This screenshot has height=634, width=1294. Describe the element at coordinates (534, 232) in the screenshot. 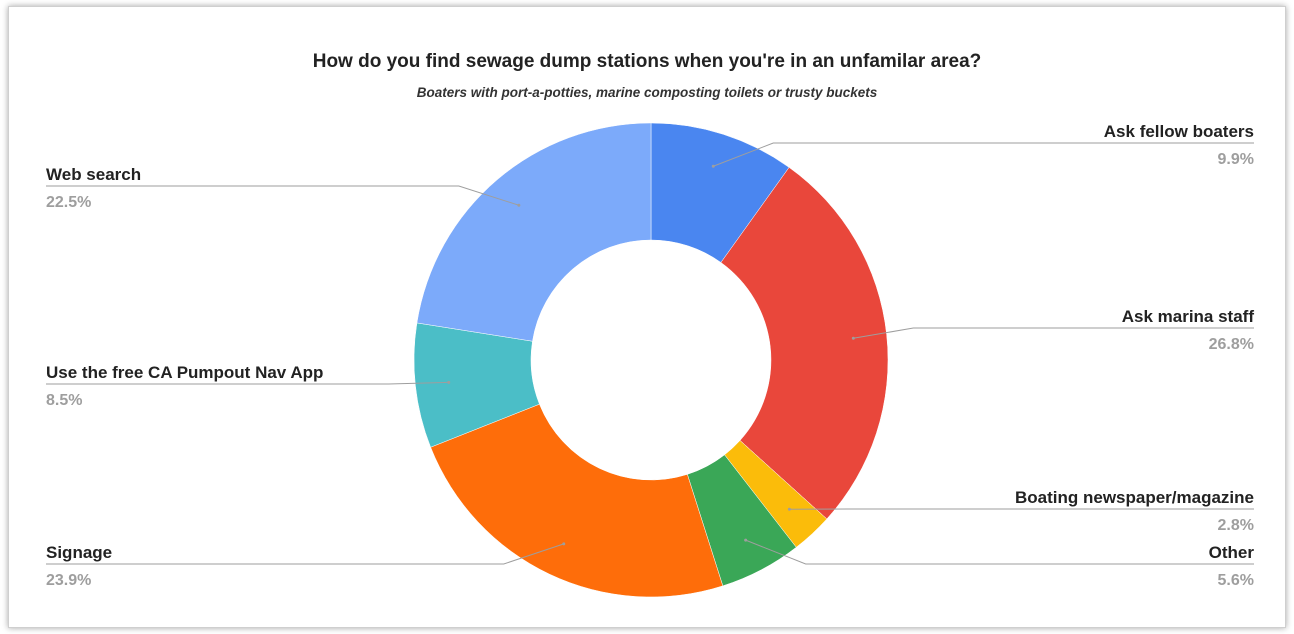

I see `slice-web-search` at that location.